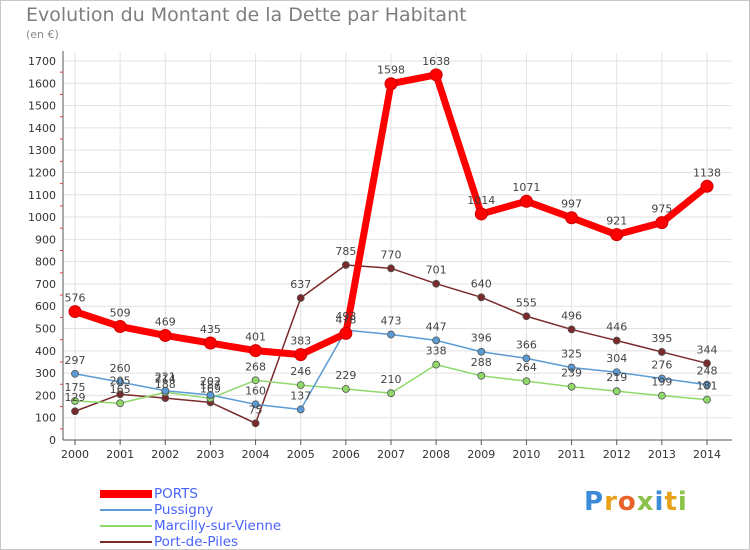  Describe the element at coordinates (42, 172) in the screenshot. I see `y-tick-label: 1200` at that location.